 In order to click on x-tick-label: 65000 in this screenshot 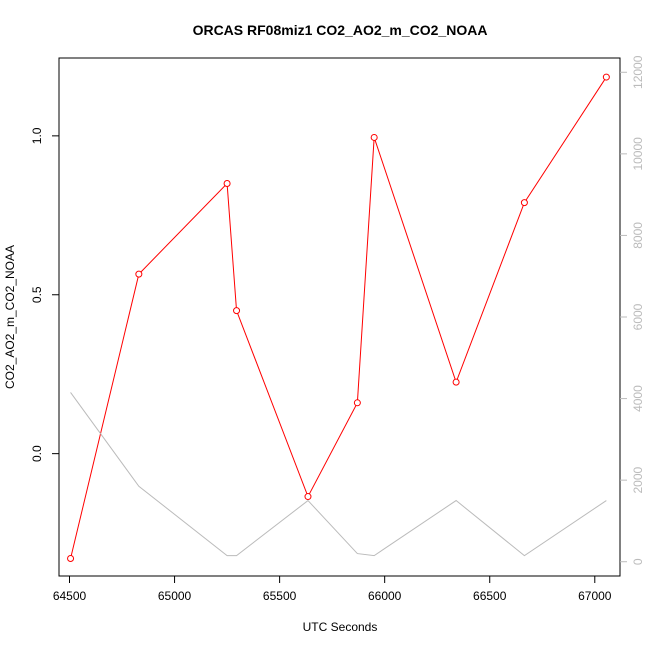, I will do `click(175, 596)`.